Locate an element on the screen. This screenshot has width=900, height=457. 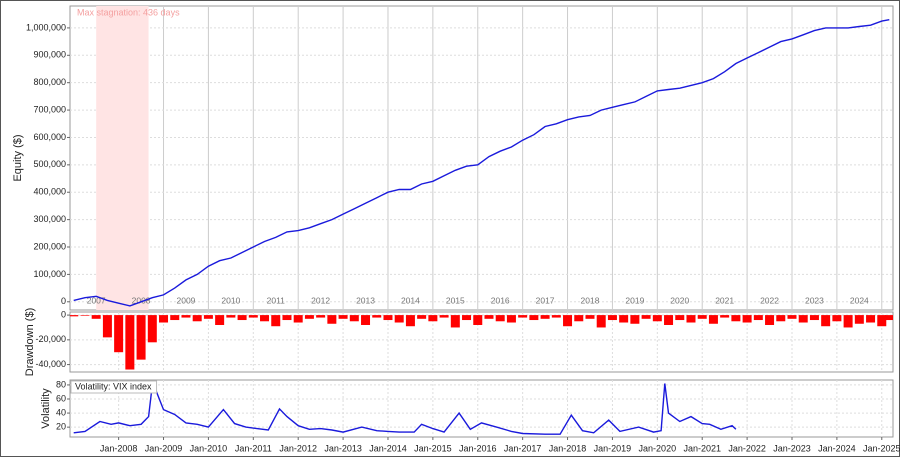
x-tick-label: 2020 is located at coordinates (679, 300).